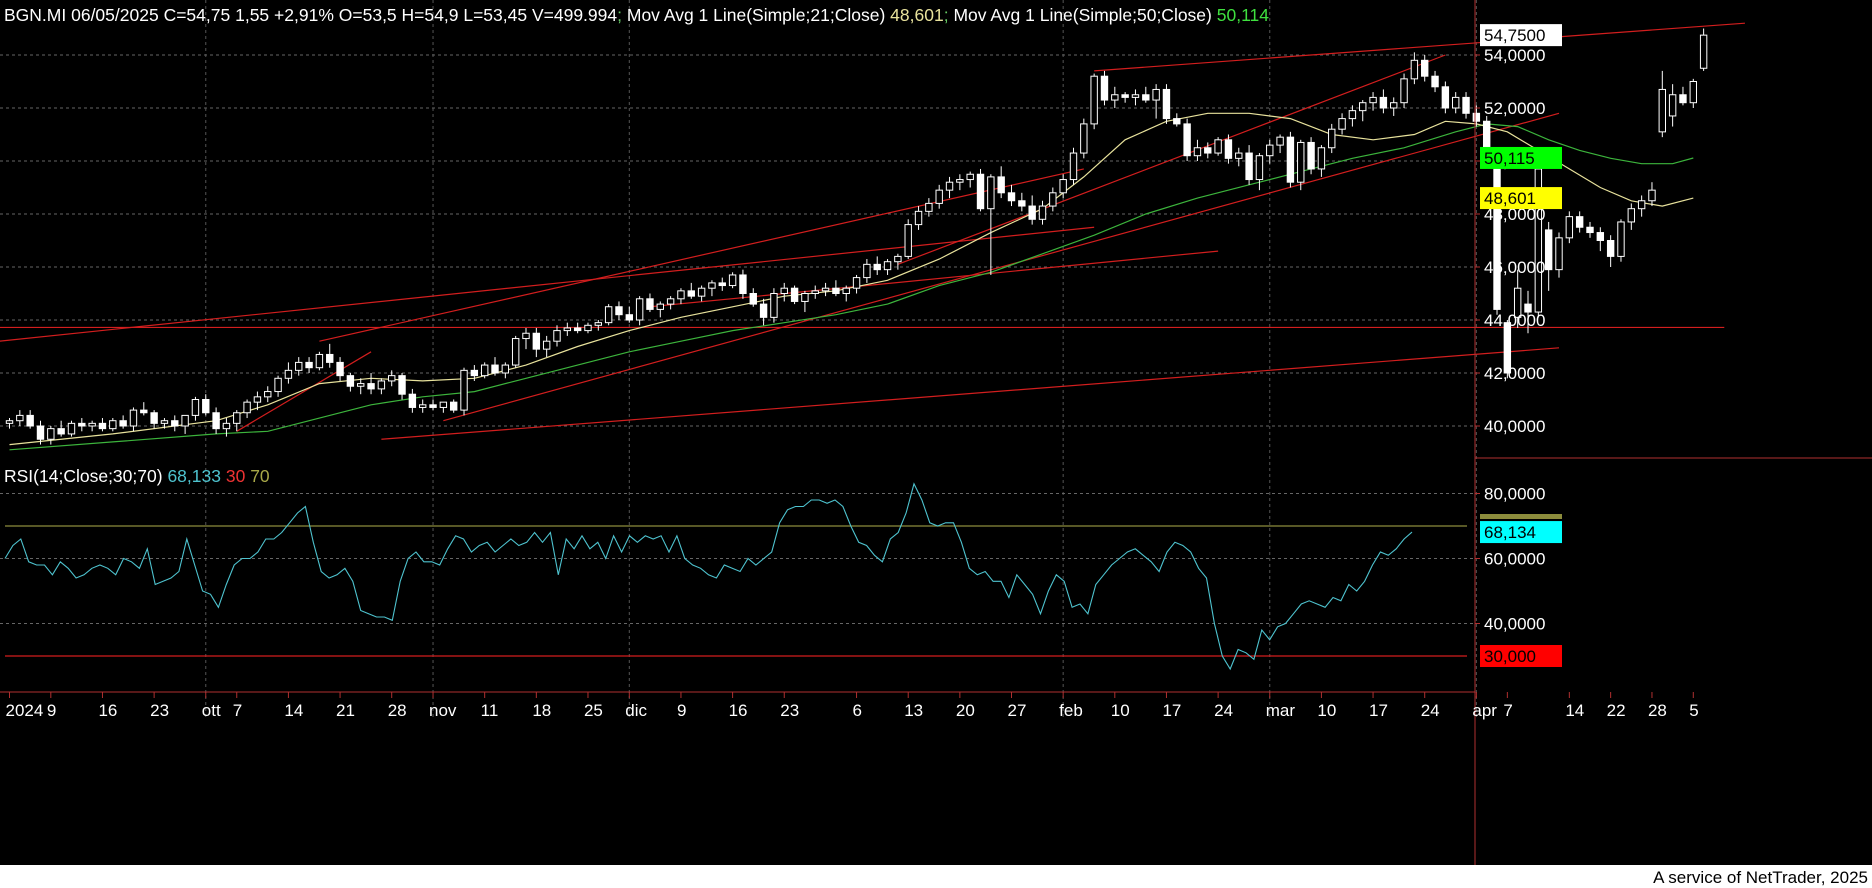  Describe the element at coordinates (1509, 158) in the screenshot. I see `ma50-badge-label: 50,115` at that location.